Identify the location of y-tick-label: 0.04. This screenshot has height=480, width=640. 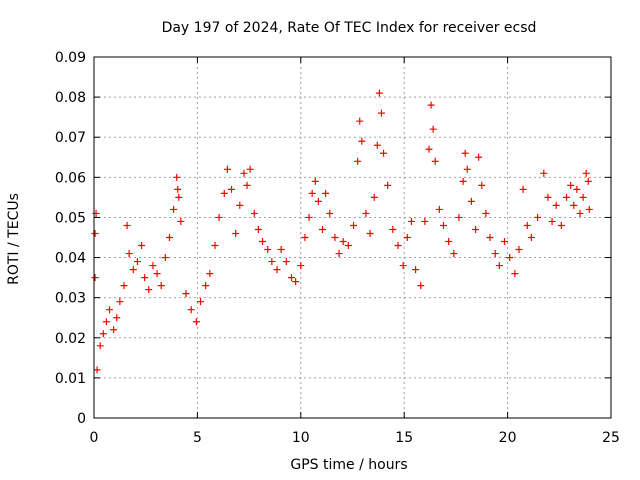
(70, 259).